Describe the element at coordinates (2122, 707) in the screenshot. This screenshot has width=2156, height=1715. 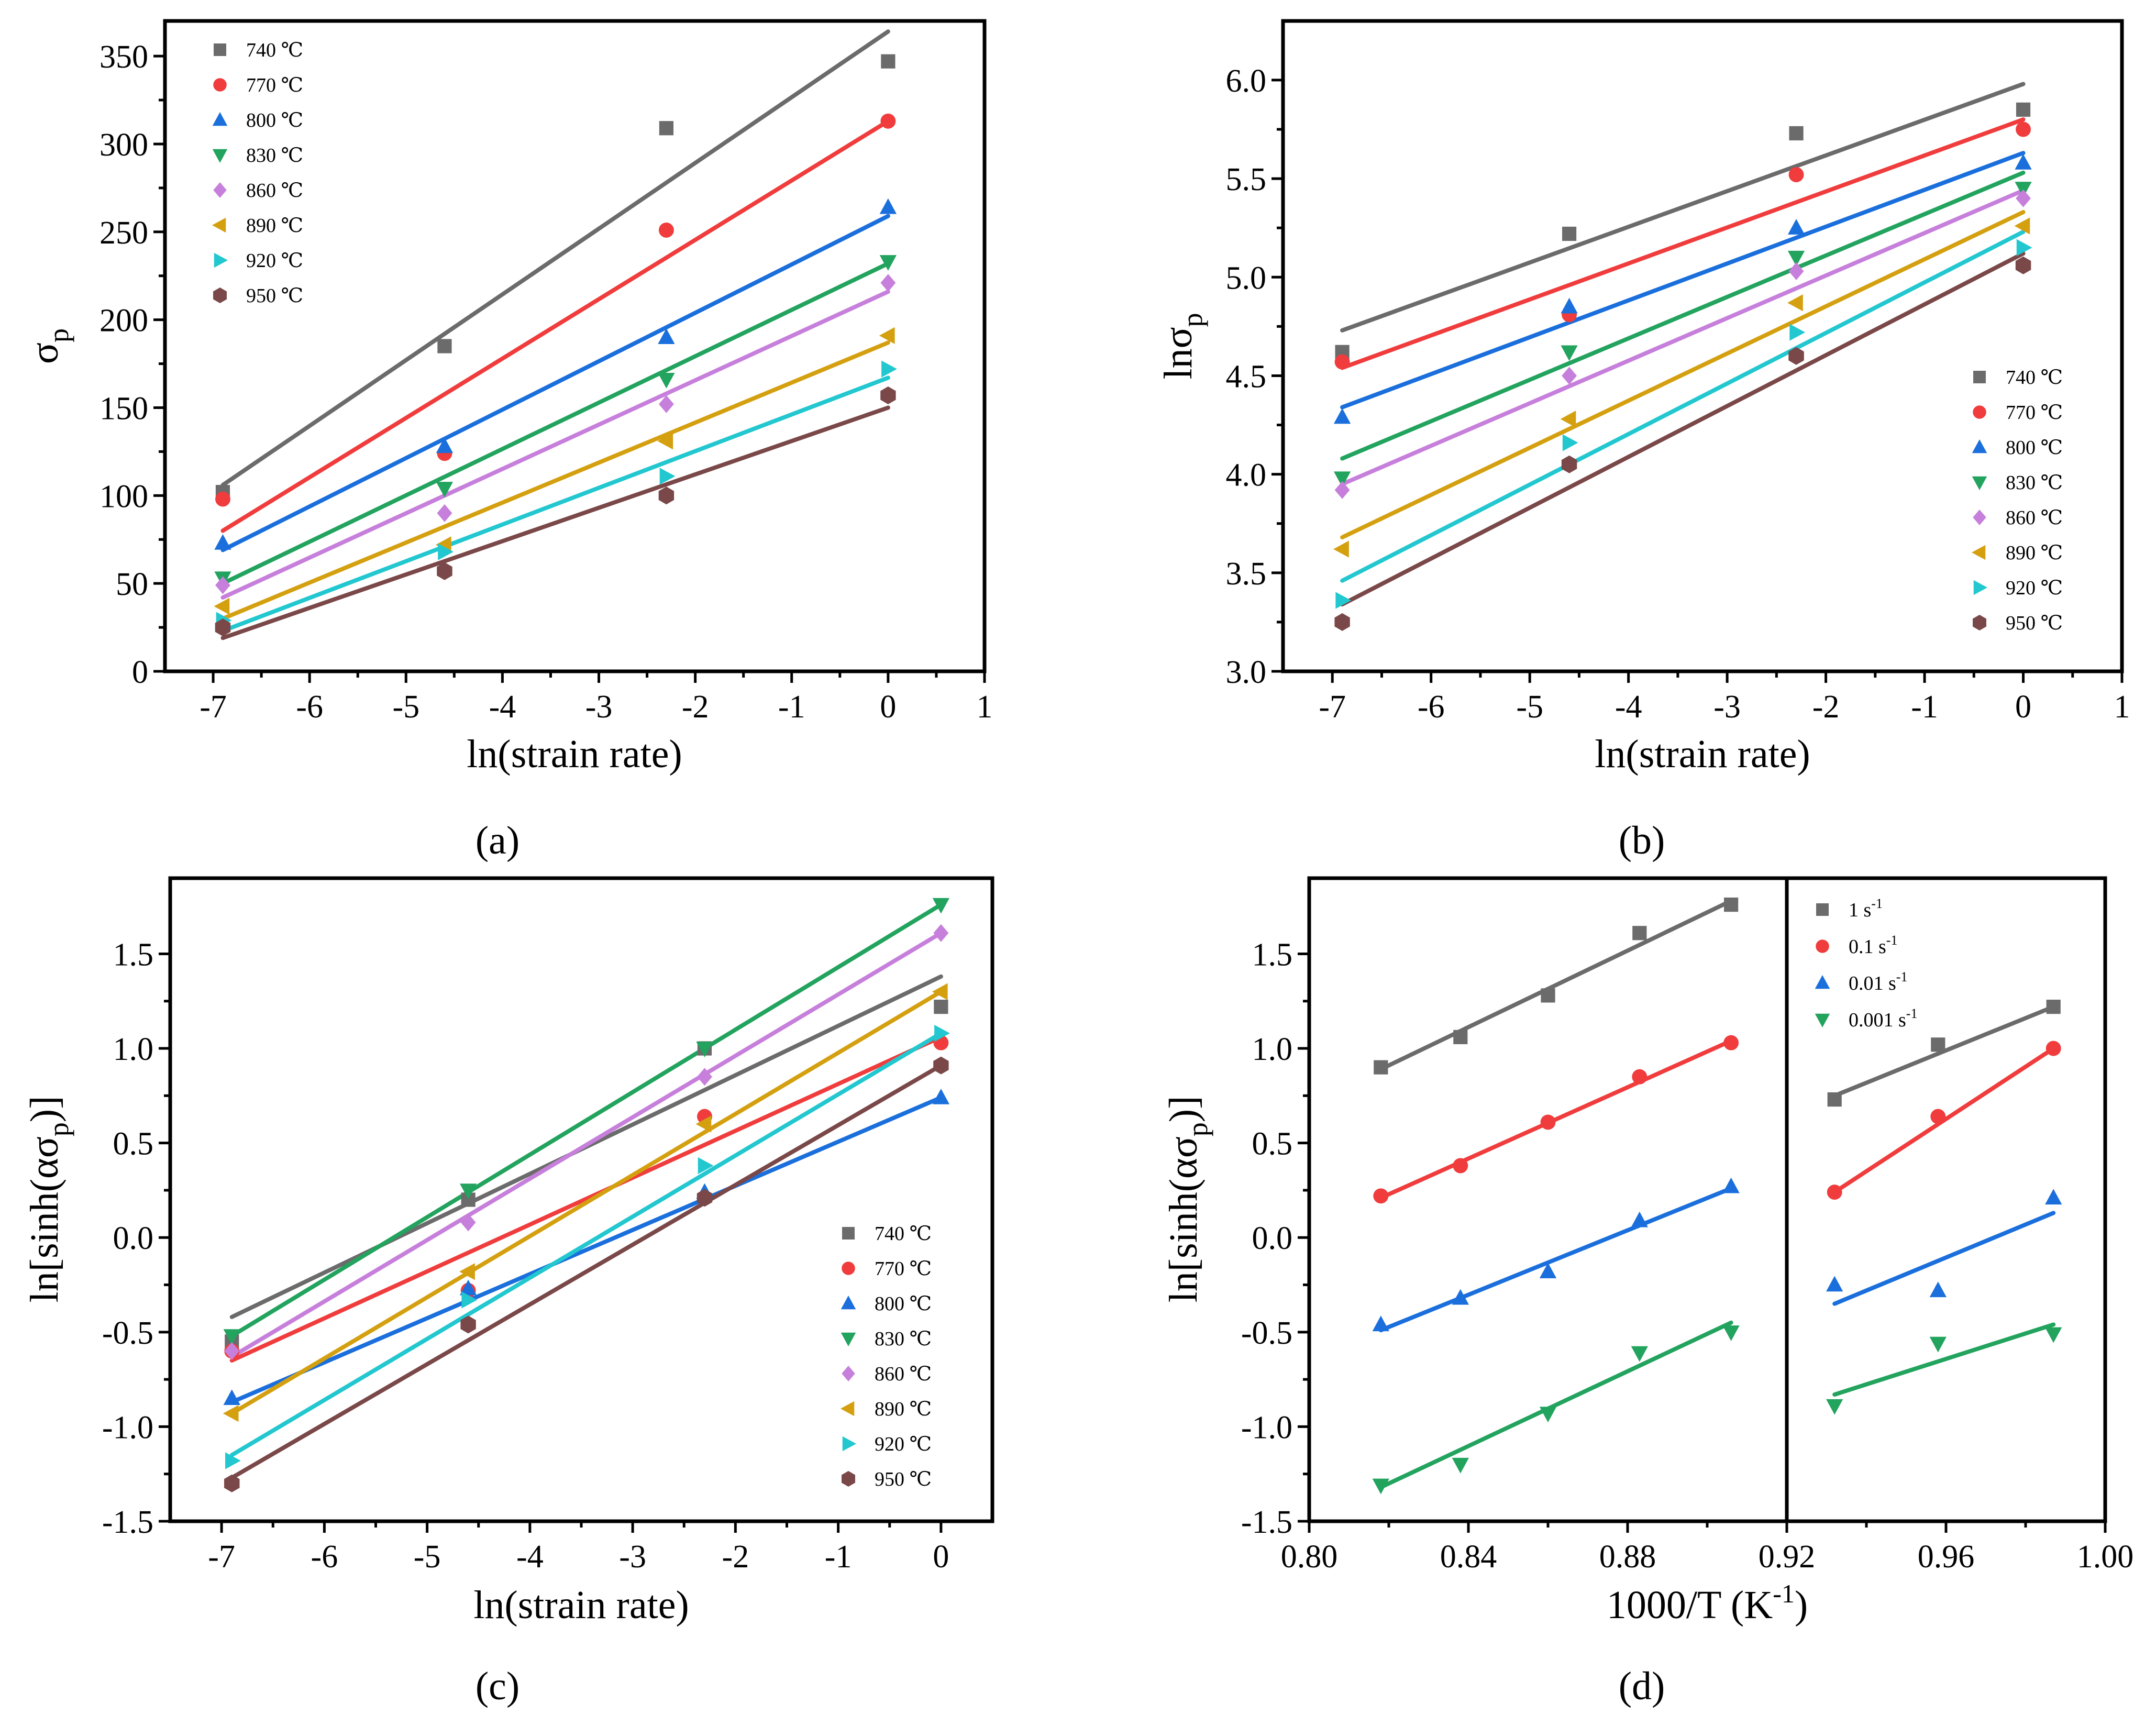
I see `x-tick-label: 1` at that location.